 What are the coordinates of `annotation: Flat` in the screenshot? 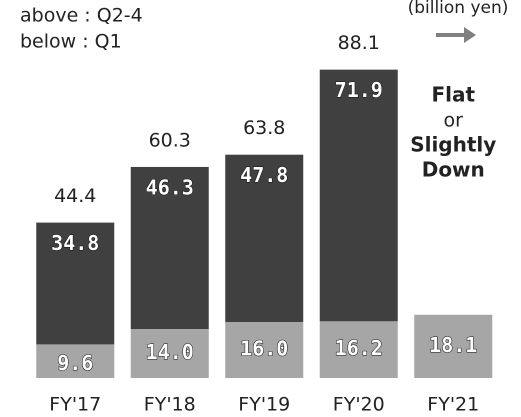 It's located at (453, 95).